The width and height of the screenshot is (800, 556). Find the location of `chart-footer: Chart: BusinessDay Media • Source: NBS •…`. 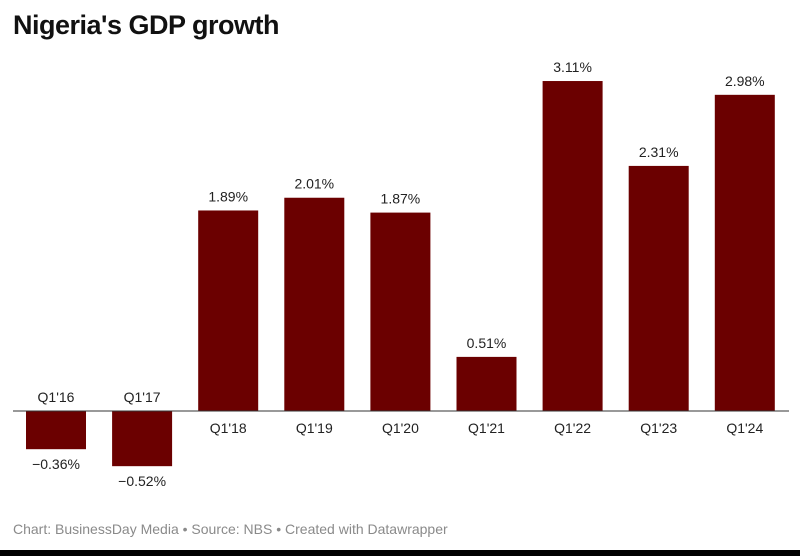

chart-footer: Chart: BusinessDay Media • Source: NBS •… is located at coordinates (230, 529).